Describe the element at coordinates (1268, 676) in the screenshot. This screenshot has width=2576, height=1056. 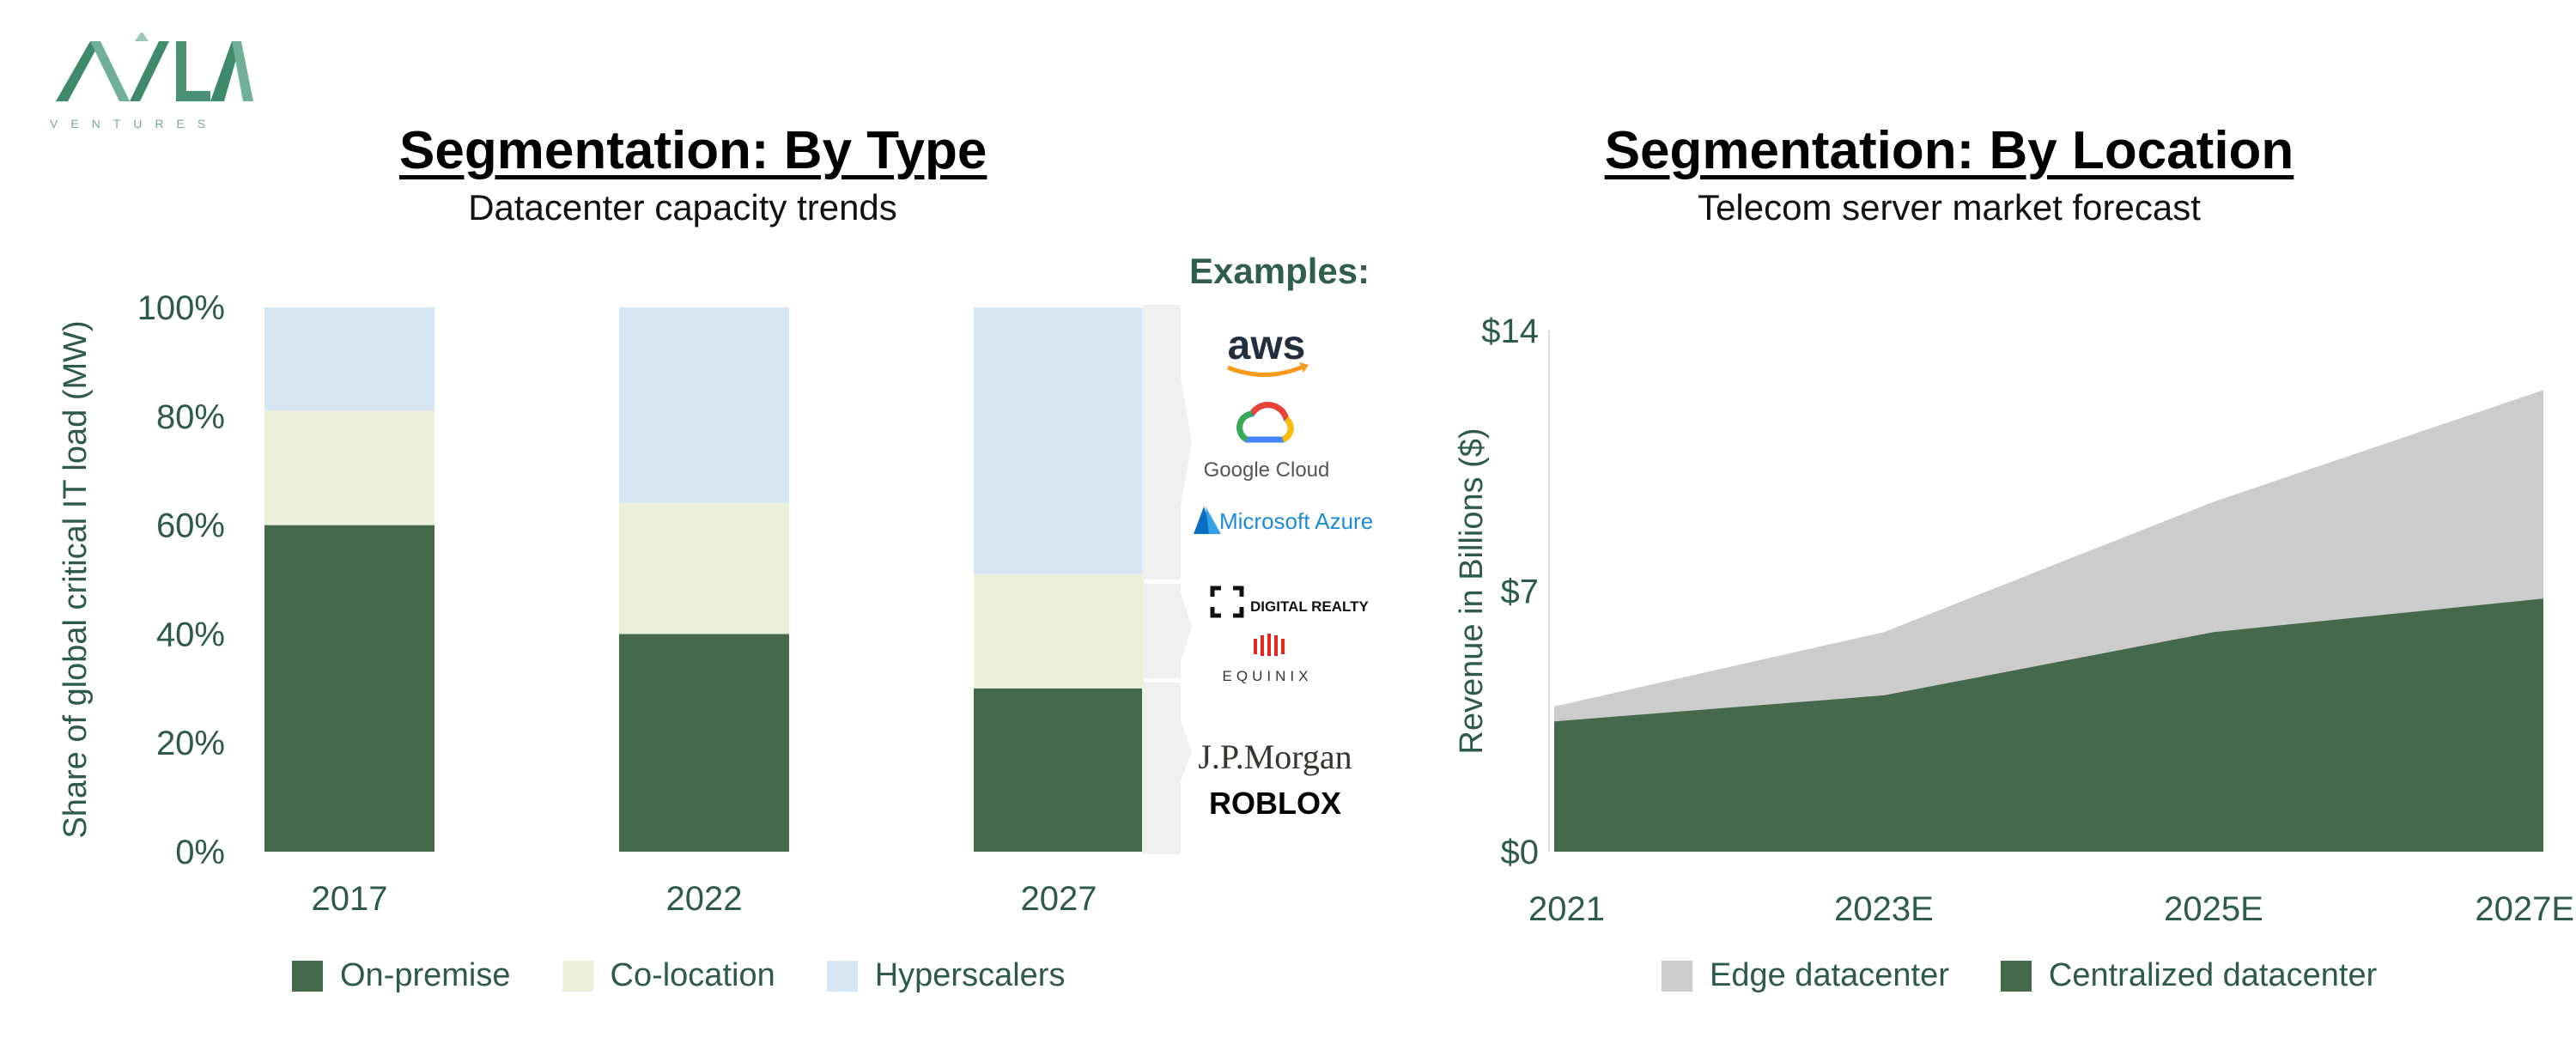
I see `equinix-text: EQUINIX` at that location.